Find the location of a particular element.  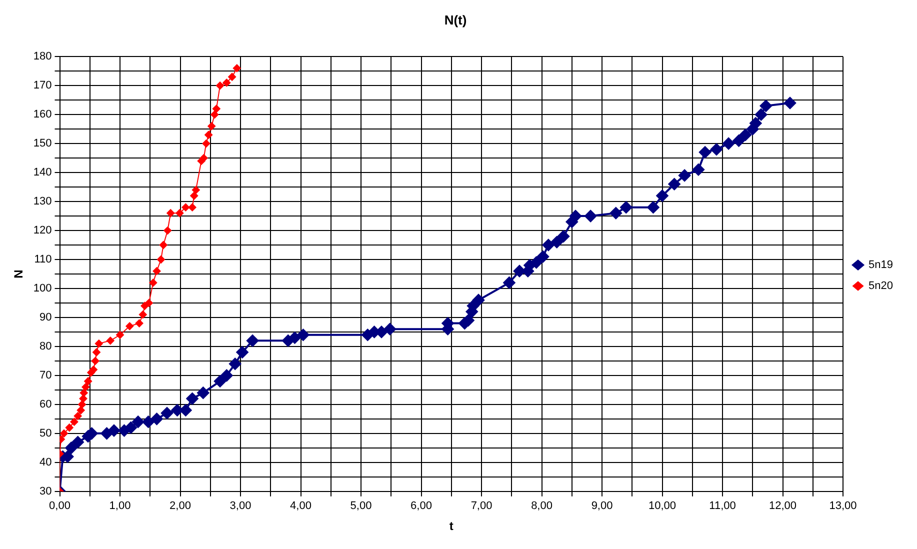

x-tick-label: 8,00 is located at coordinates (541, 506).